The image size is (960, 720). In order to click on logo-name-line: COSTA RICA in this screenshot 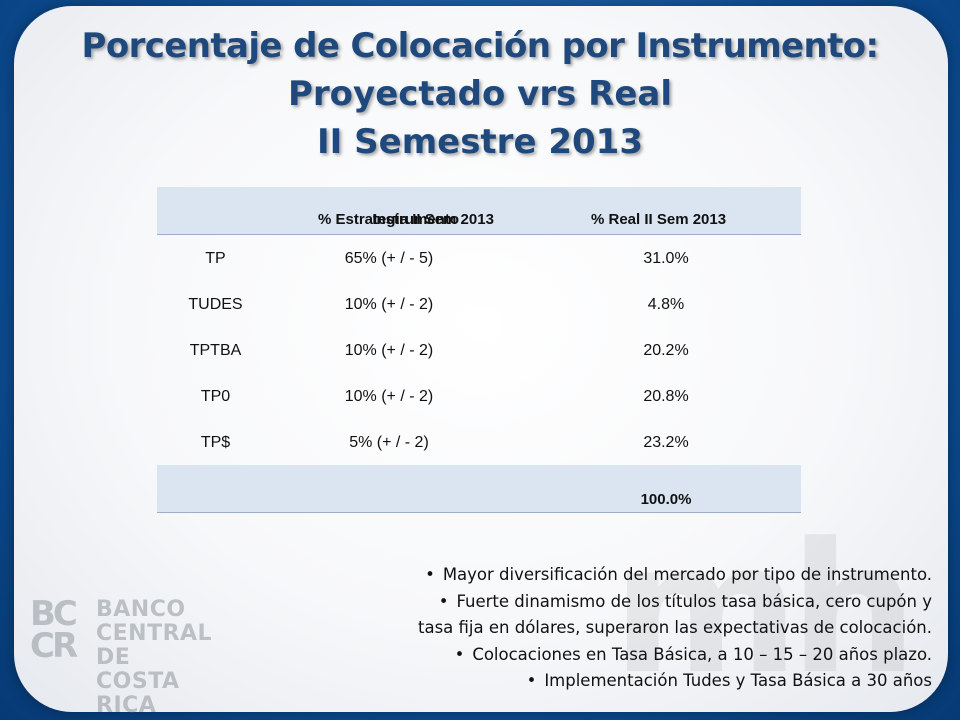, I will do `click(138, 693)`.